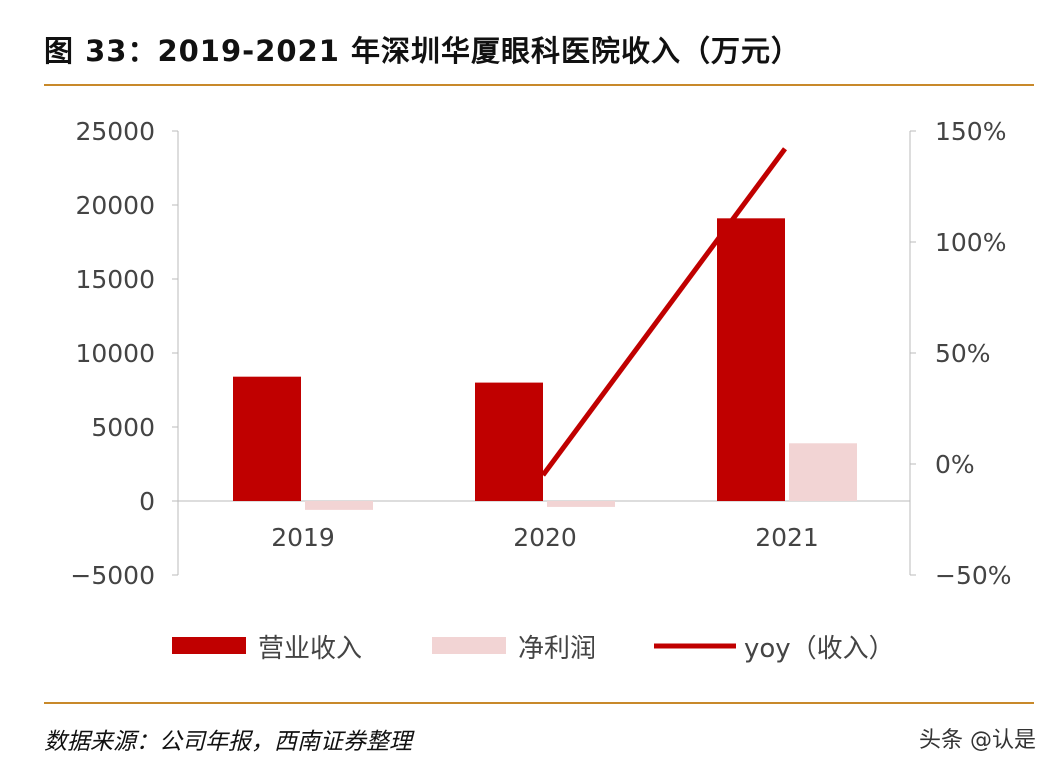  Describe the element at coordinates (973, 575) in the screenshot. I see `right-tick-label: −50%` at that location.